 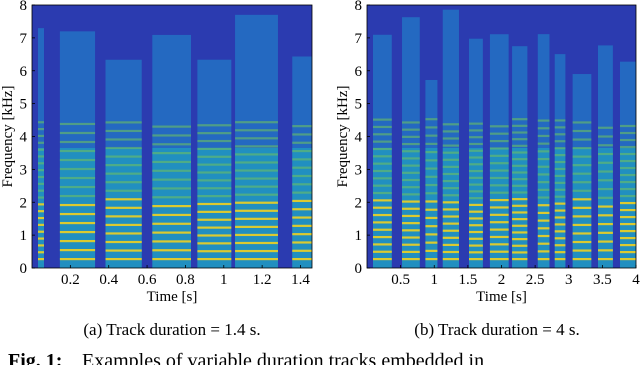 I want to click on x-tick-label: 1.2, so click(x=262, y=280).